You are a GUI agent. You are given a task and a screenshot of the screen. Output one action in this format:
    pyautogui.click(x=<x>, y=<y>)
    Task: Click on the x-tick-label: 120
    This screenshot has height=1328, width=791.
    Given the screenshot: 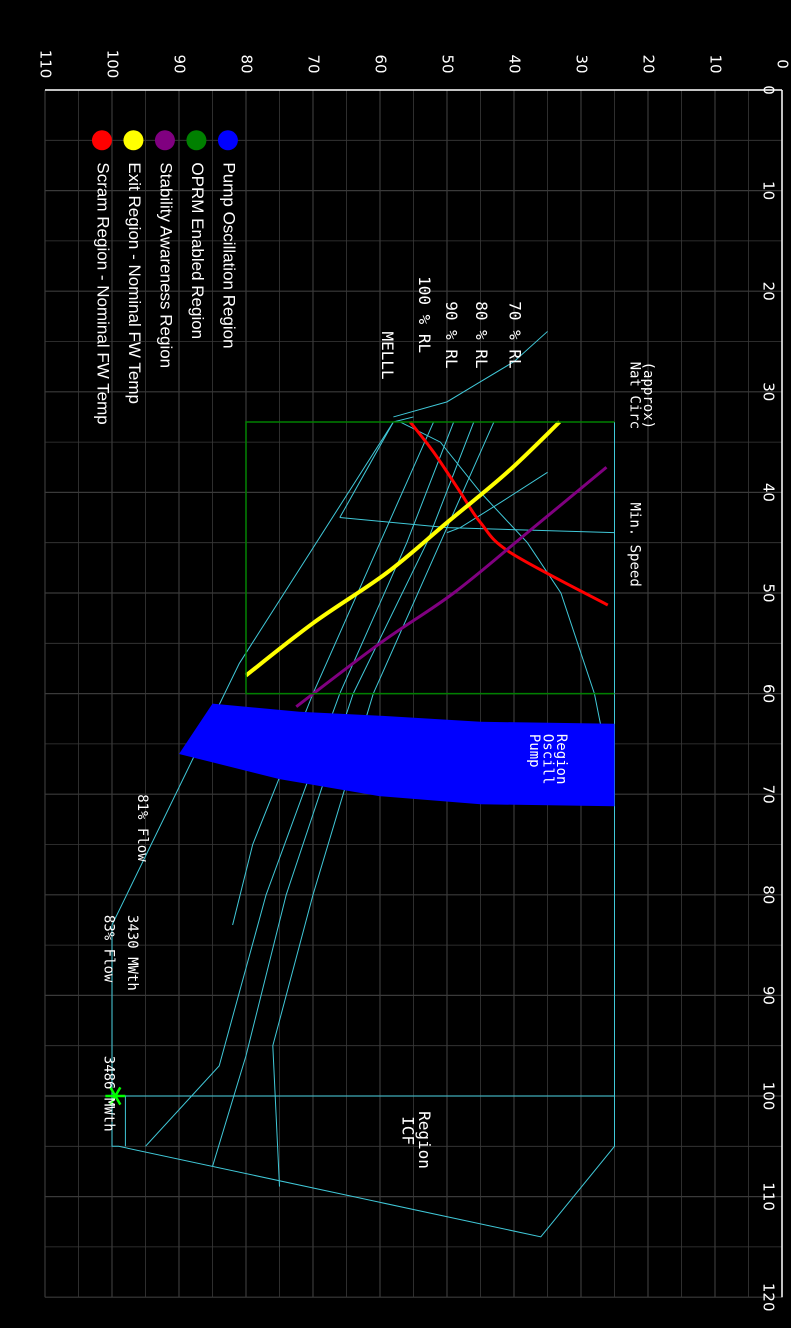 What is the action you would take?
    pyautogui.click(x=769, y=1297)
    